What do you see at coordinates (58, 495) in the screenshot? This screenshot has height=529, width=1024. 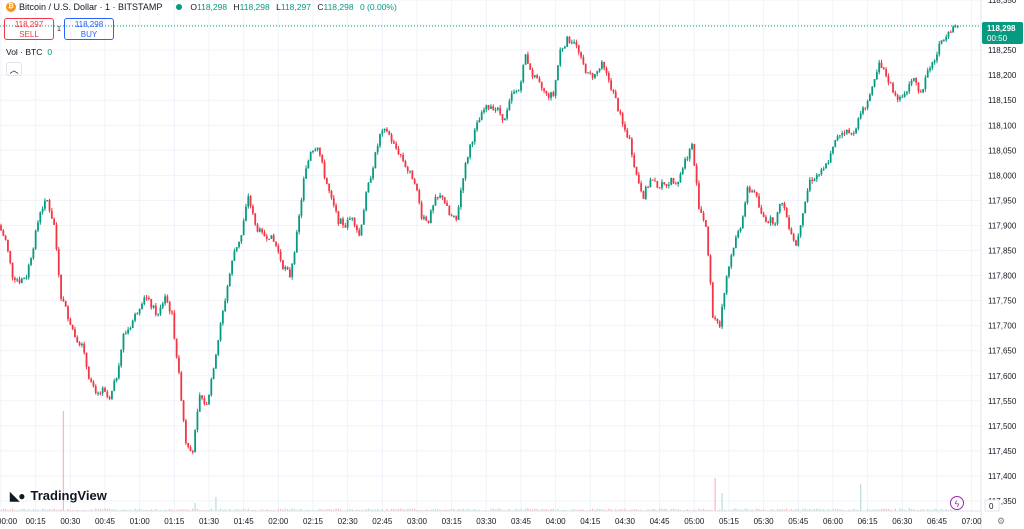 I see `tradingview-logo: ◣● TradingView` at bounding box center [58, 495].